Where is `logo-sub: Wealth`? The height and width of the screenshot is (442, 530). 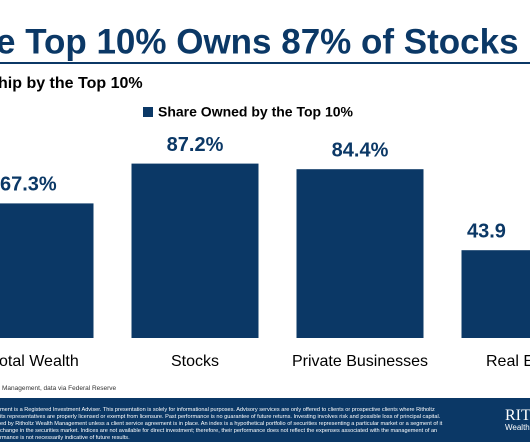
logo-sub: Wealth is located at coordinates (517, 427).